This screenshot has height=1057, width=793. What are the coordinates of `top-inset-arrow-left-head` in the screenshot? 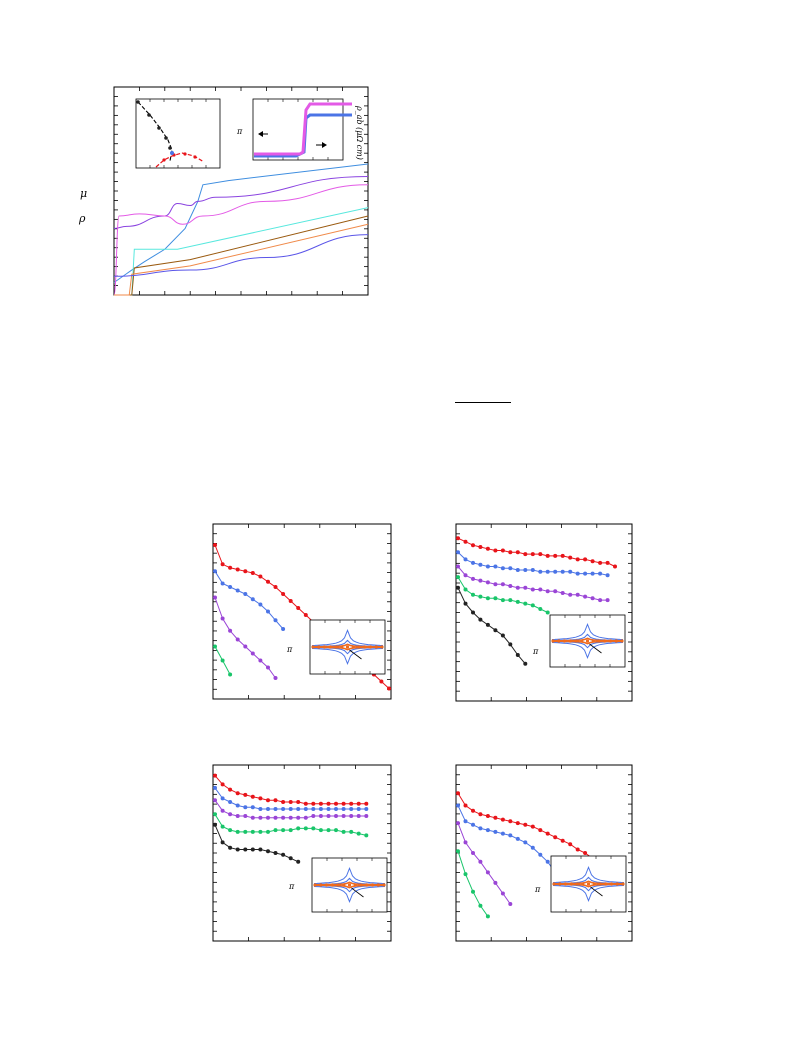 It's located at (260, 134).